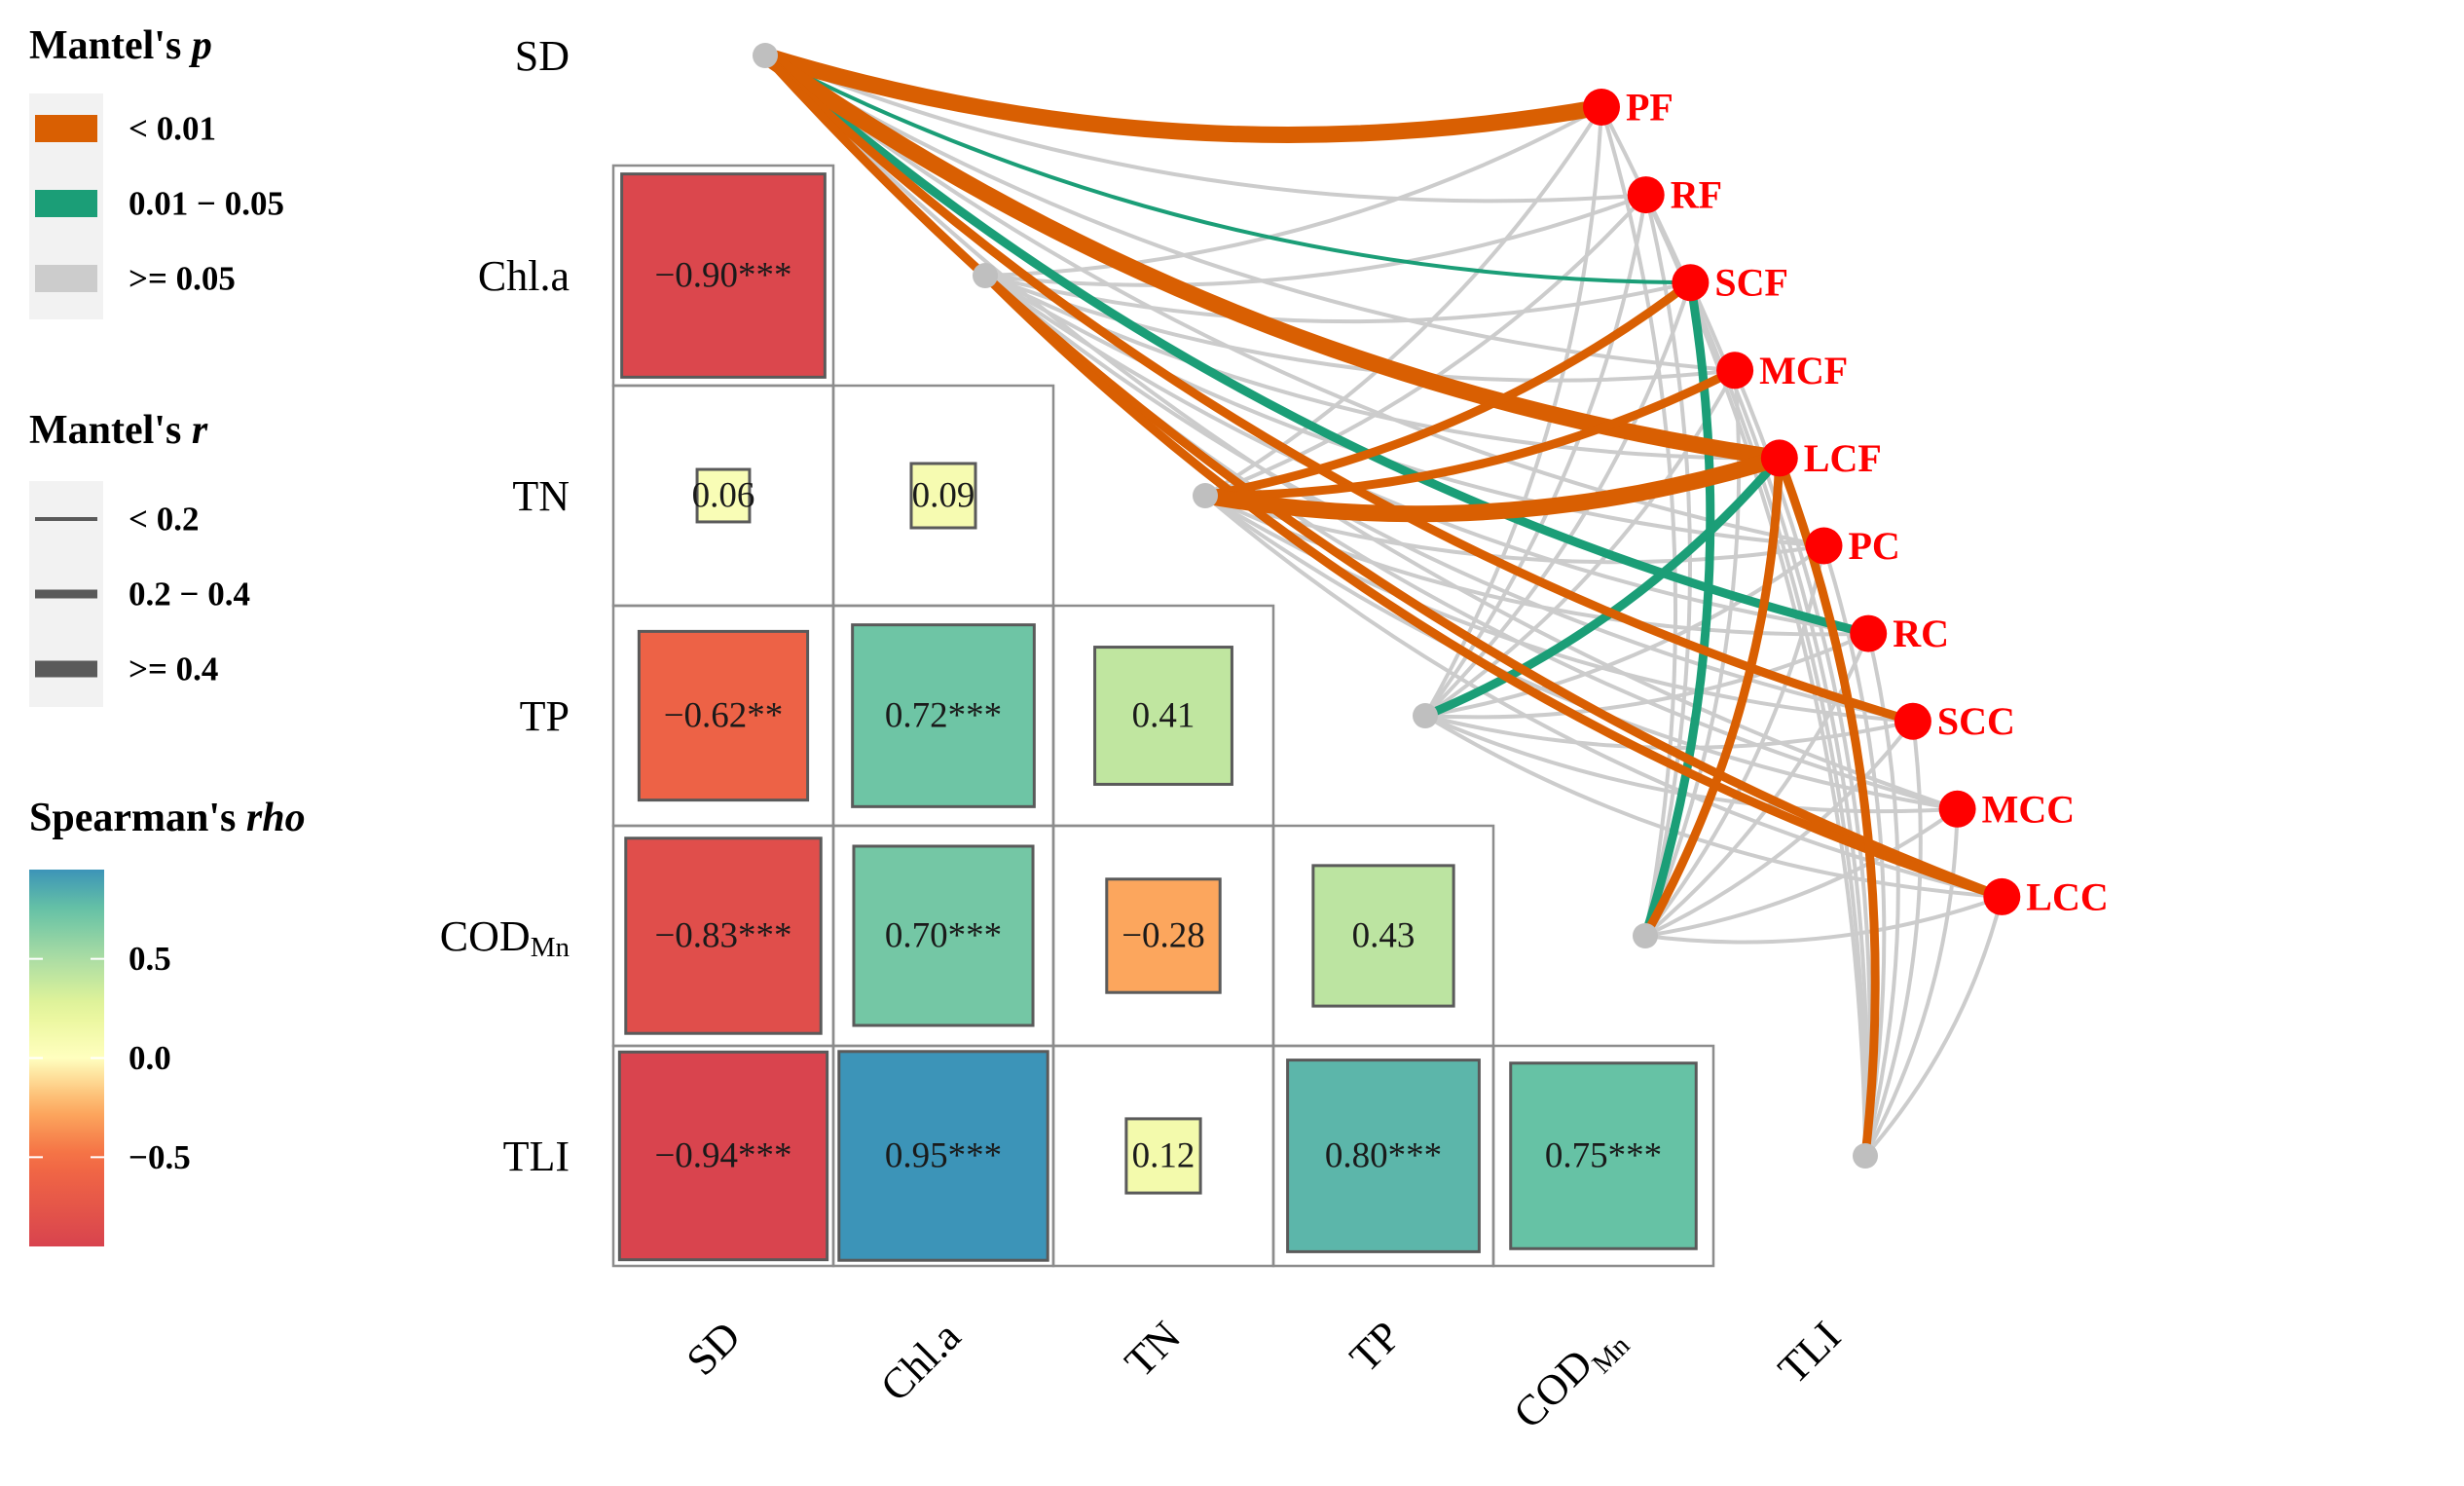 This screenshot has width=2464, height=1486. I want to click on corr-square-chl-a-sd, so click(723, 275).